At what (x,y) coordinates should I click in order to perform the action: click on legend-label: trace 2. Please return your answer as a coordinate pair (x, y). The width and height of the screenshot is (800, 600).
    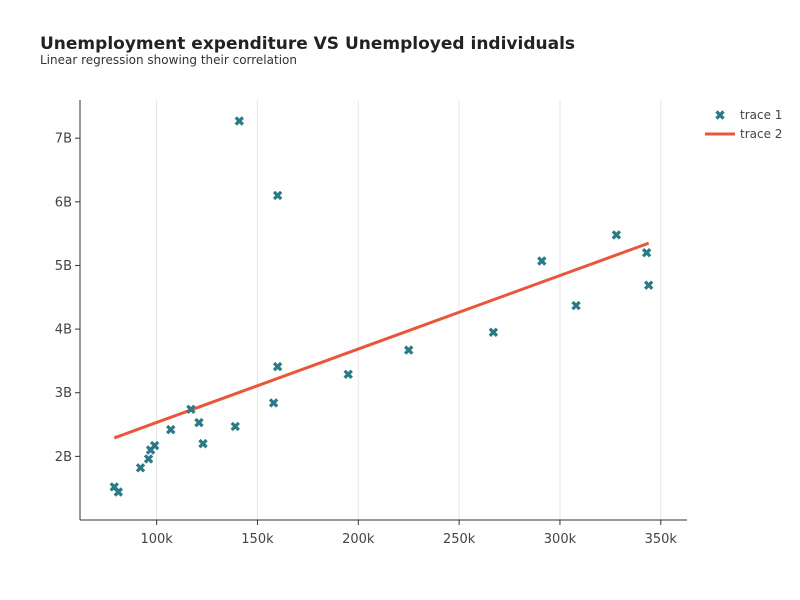
    Looking at the image, I should click on (761, 134).